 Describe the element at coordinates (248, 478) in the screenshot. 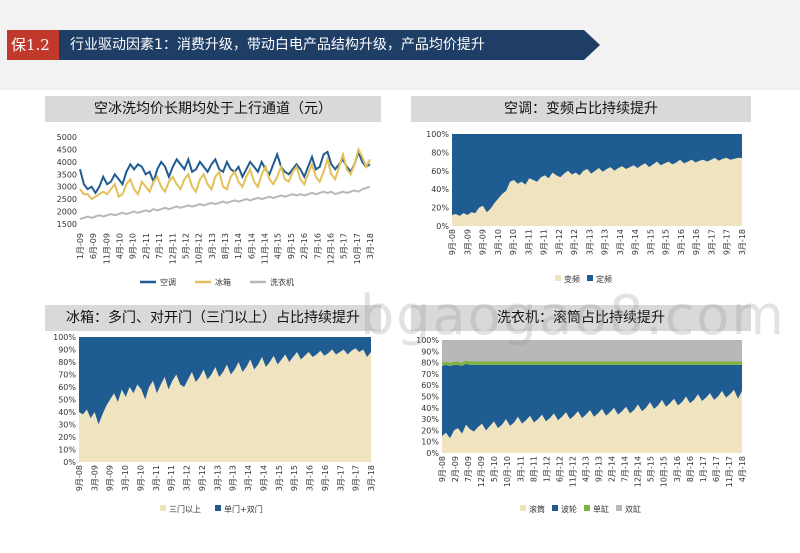

I see `chart3-xtick: 3月-14` at that location.